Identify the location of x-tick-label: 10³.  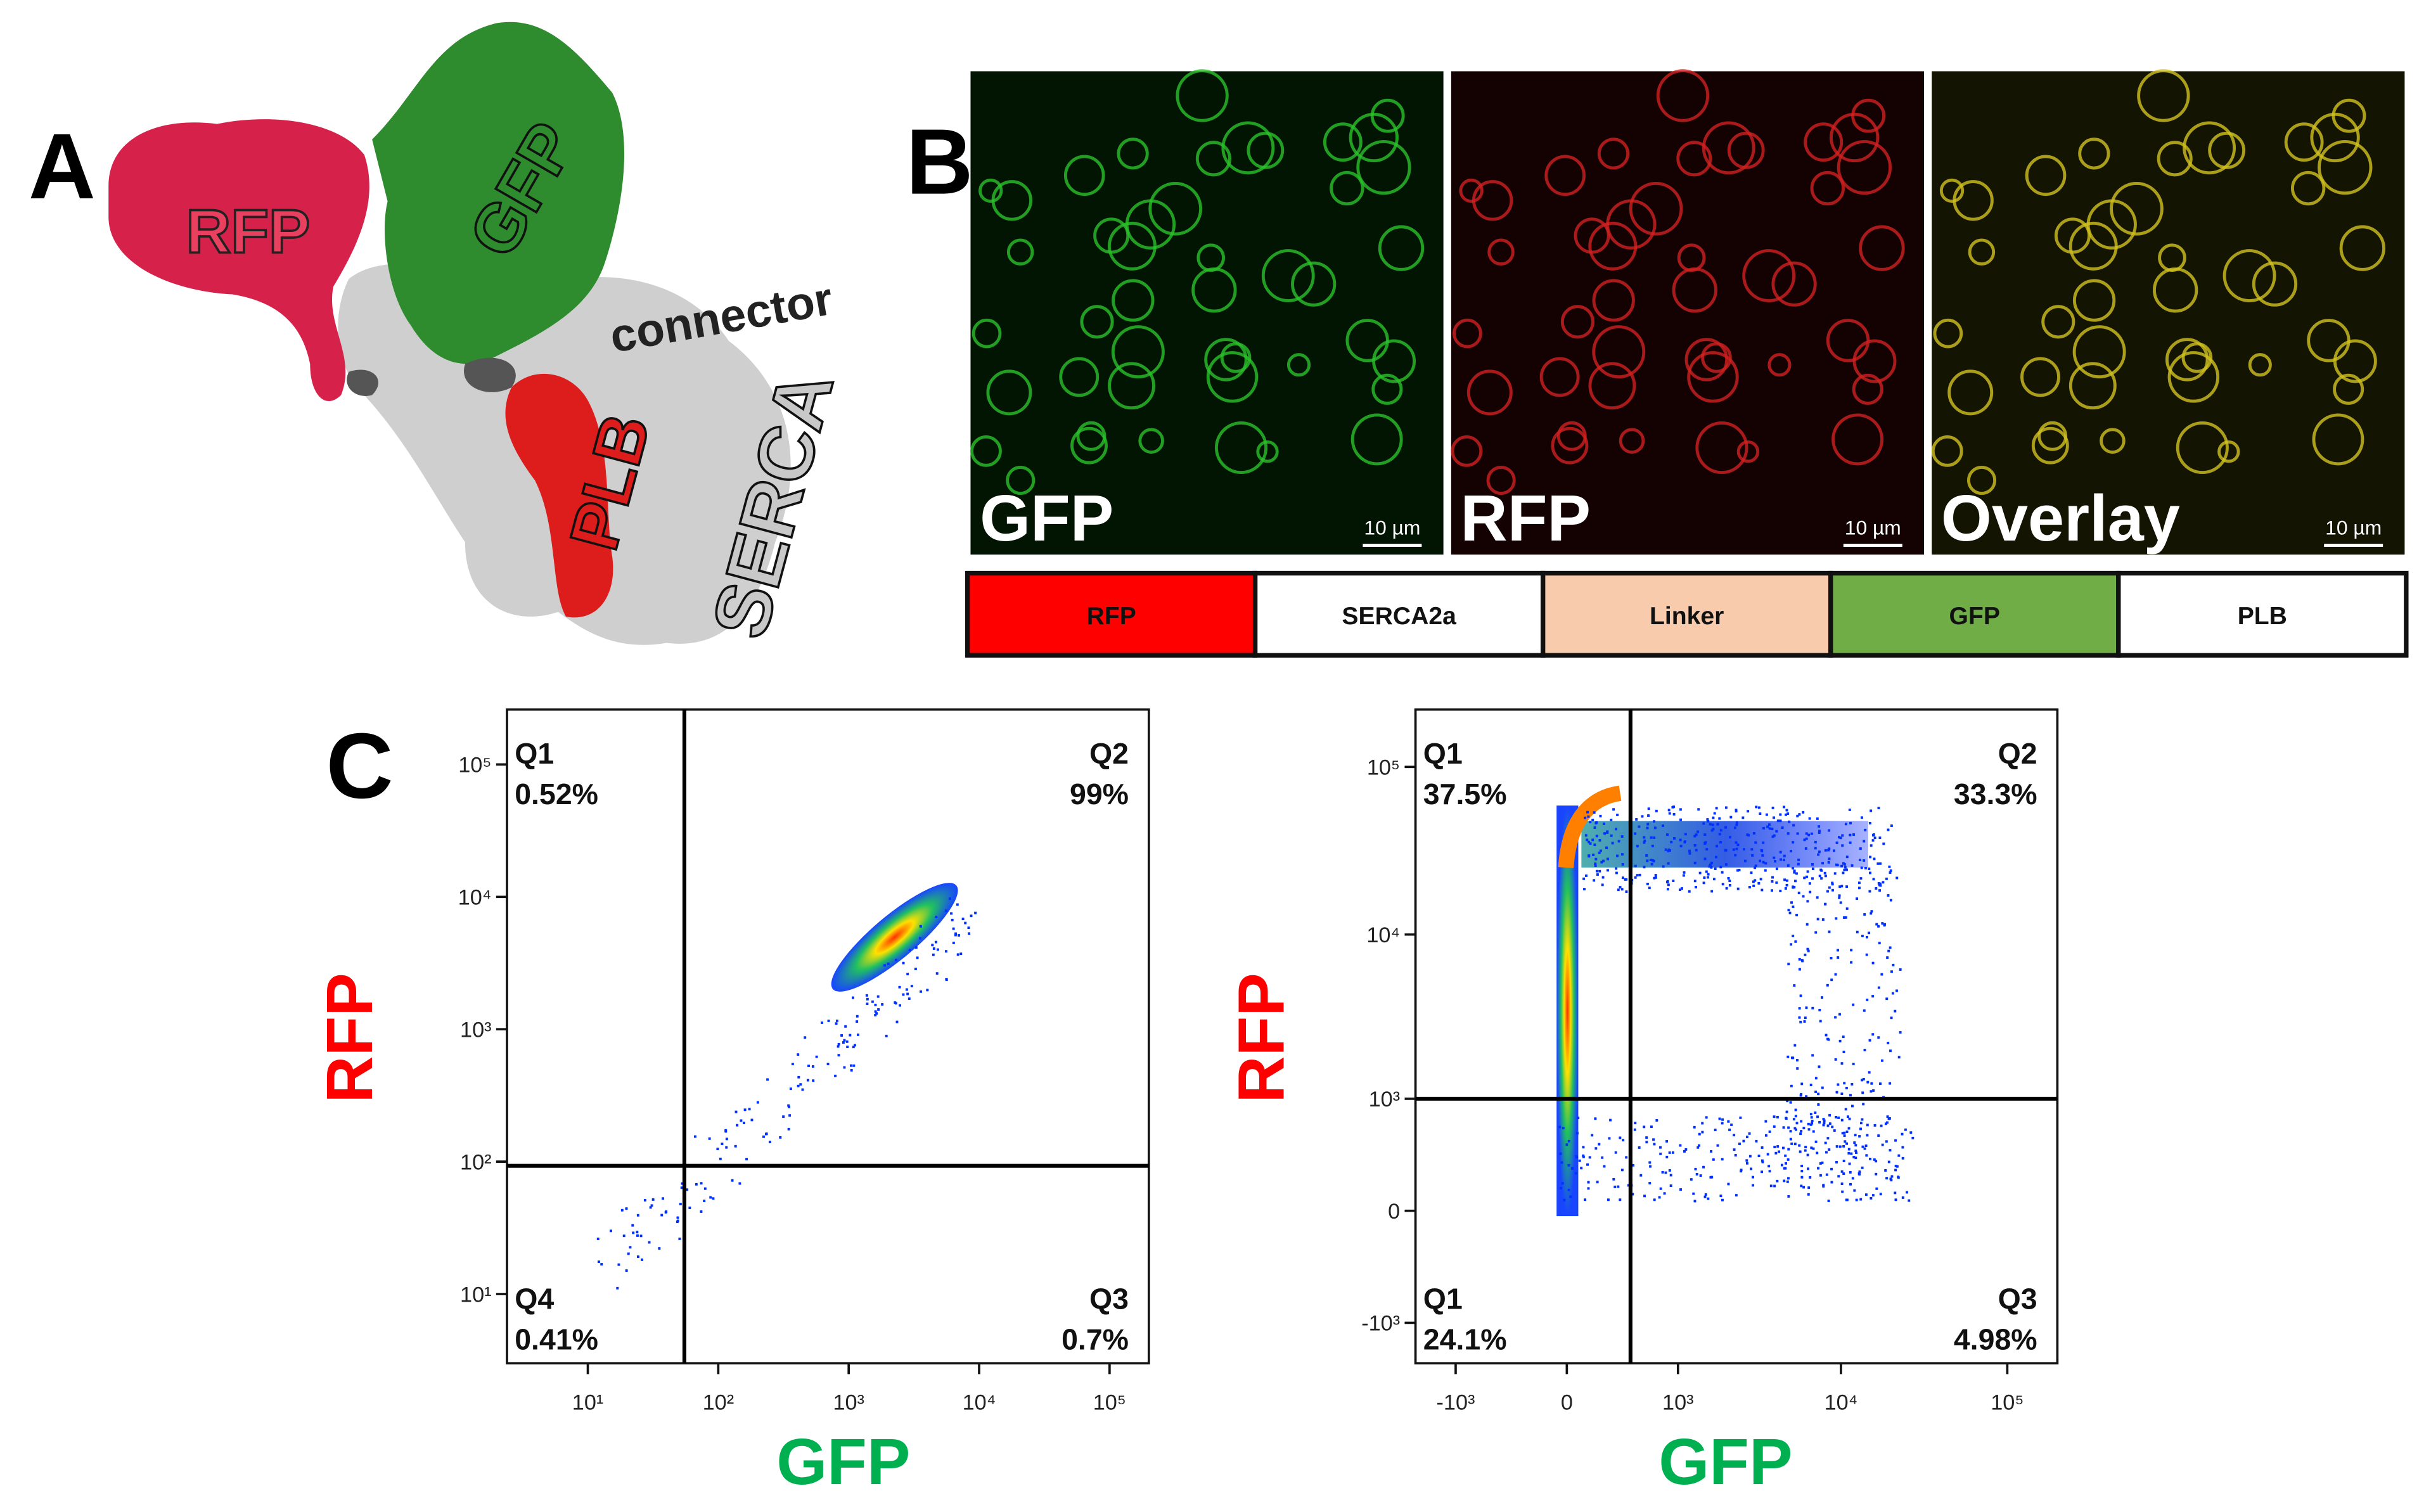
(848, 1403).